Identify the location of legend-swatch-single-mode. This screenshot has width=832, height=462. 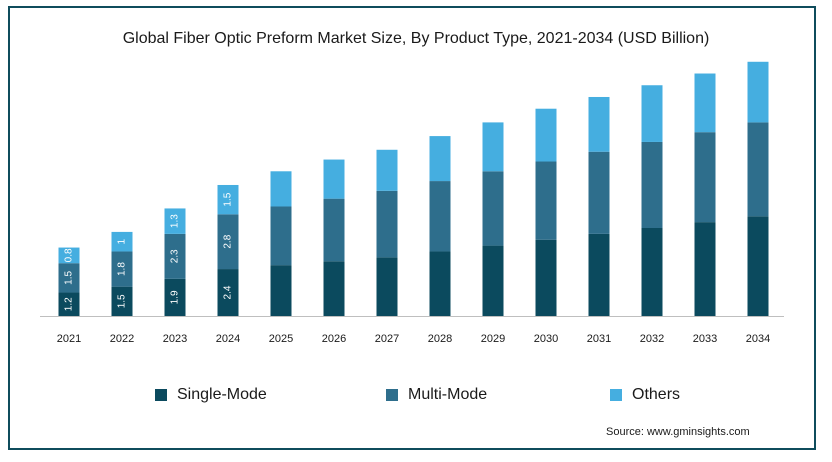
(161, 395).